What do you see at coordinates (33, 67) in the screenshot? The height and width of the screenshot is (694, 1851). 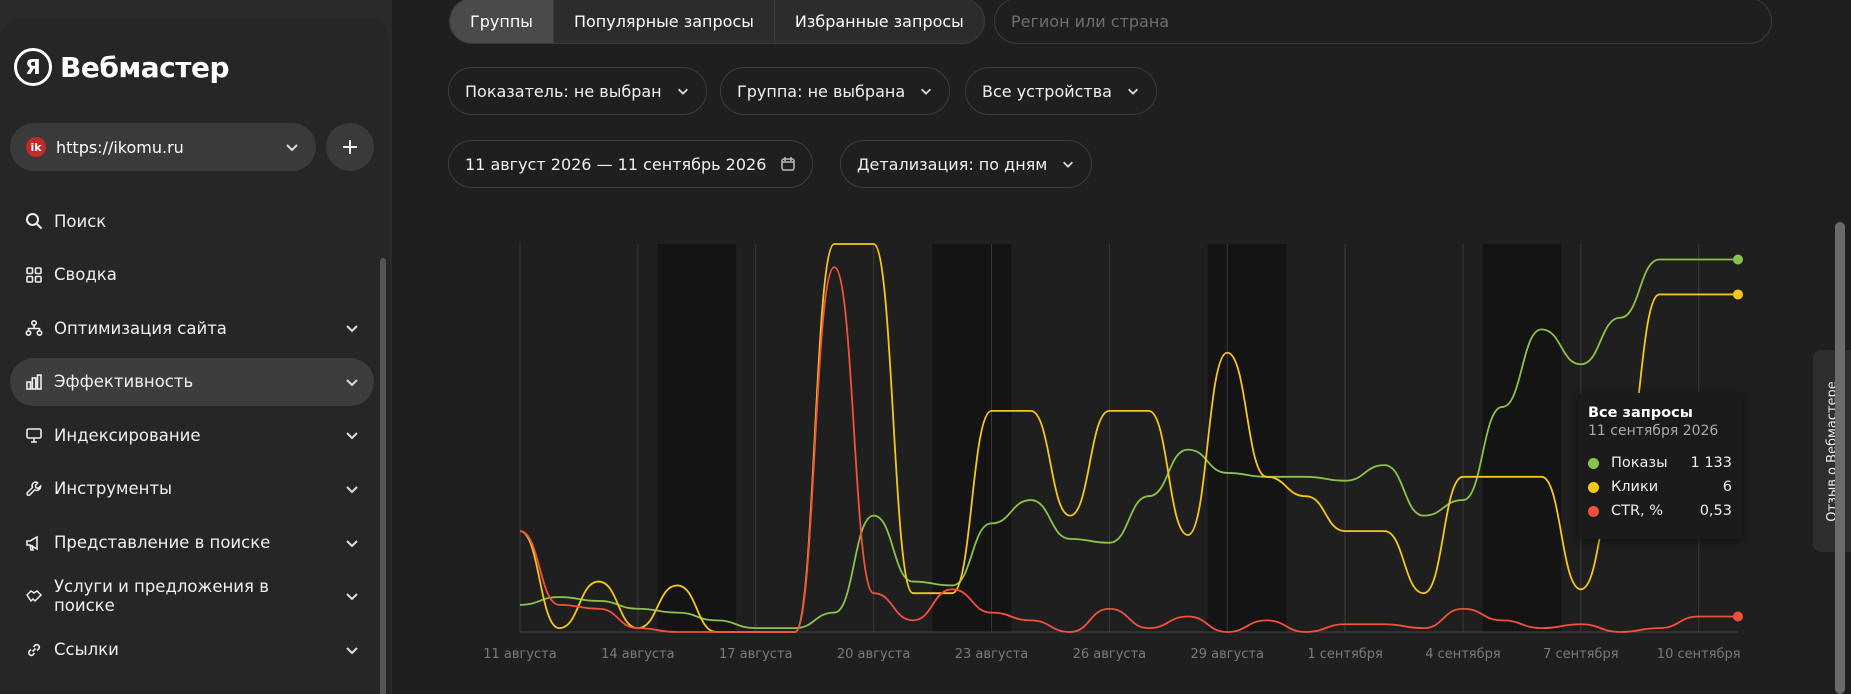 I see `yandex-logo-icon: Я` at bounding box center [33, 67].